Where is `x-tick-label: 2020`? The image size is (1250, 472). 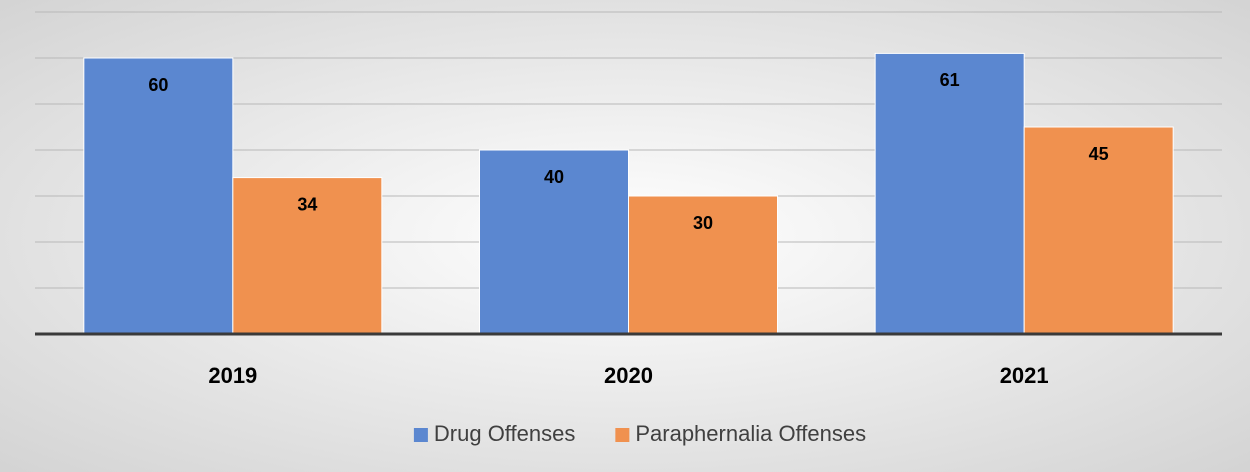 x-tick-label: 2020 is located at coordinates (628, 375).